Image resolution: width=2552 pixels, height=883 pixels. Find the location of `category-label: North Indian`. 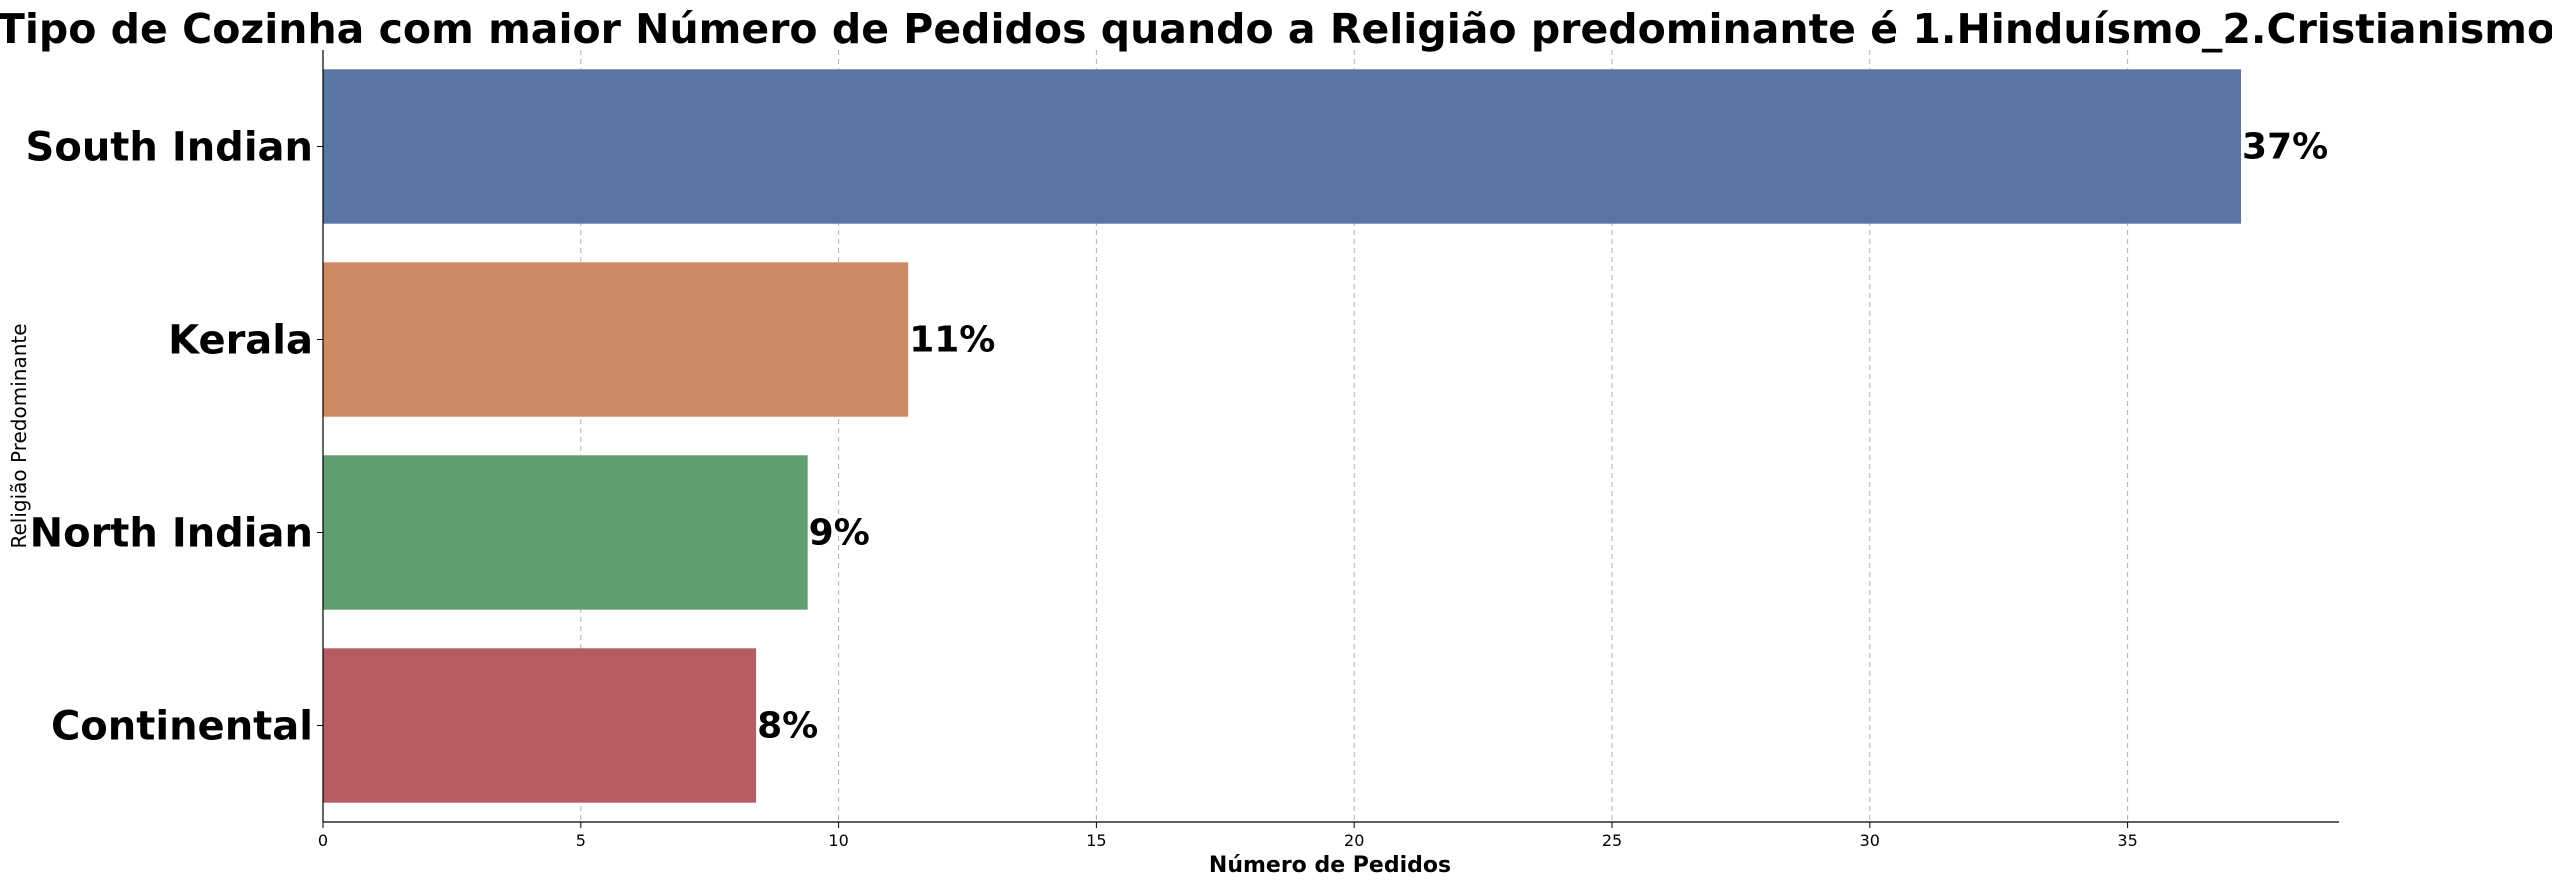

category-label: North Indian is located at coordinates (171, 534).